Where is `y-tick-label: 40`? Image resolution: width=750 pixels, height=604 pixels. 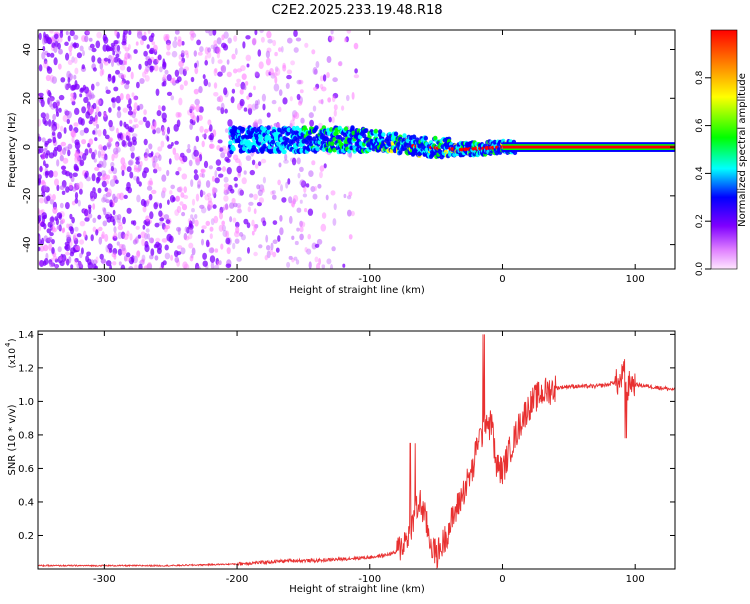
y-tick-label: 40 is located at coordinates (27, 49).